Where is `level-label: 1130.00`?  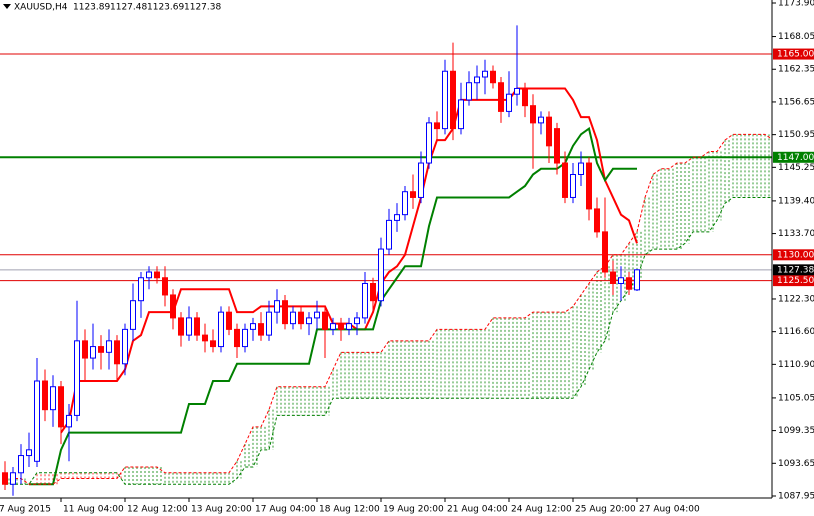 level-label: 1130.00 is located at coordinates (795, 255).